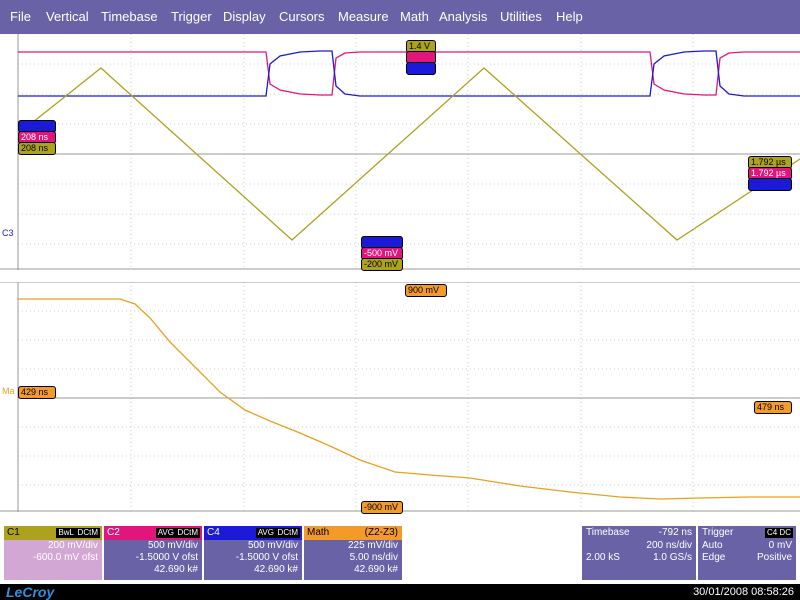 The height and width of the screenshot is (600, 800). What do you see at coordinates (747, 546) in the screenshot?
I see `trigger-row-1: Auto 0 mV` at bounding box center [747, 546].